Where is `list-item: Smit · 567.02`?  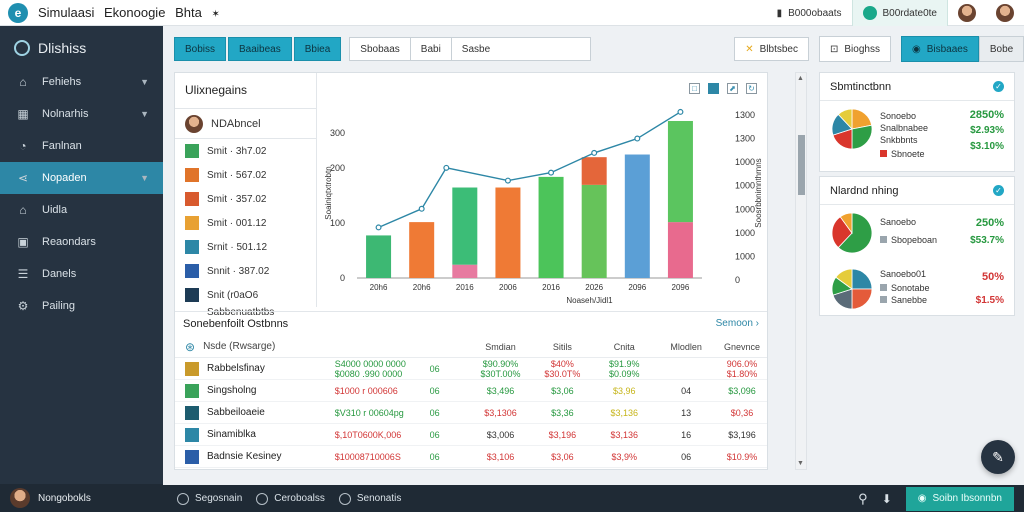
list-item: Smit · 567.02 is located at coordinates (245, 175).